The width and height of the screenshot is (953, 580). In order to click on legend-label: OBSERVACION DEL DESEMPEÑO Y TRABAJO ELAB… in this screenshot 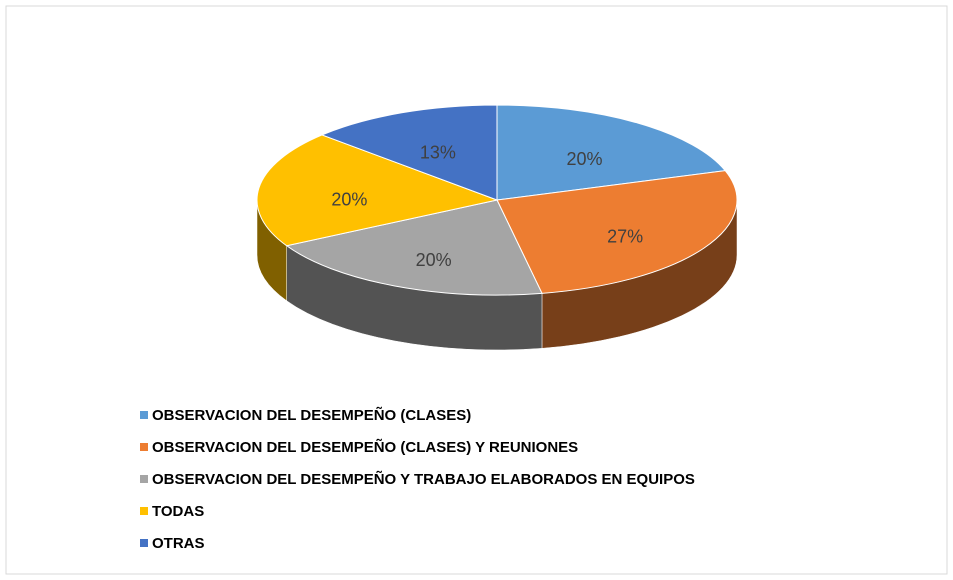, I will do `click(423, 479)`.